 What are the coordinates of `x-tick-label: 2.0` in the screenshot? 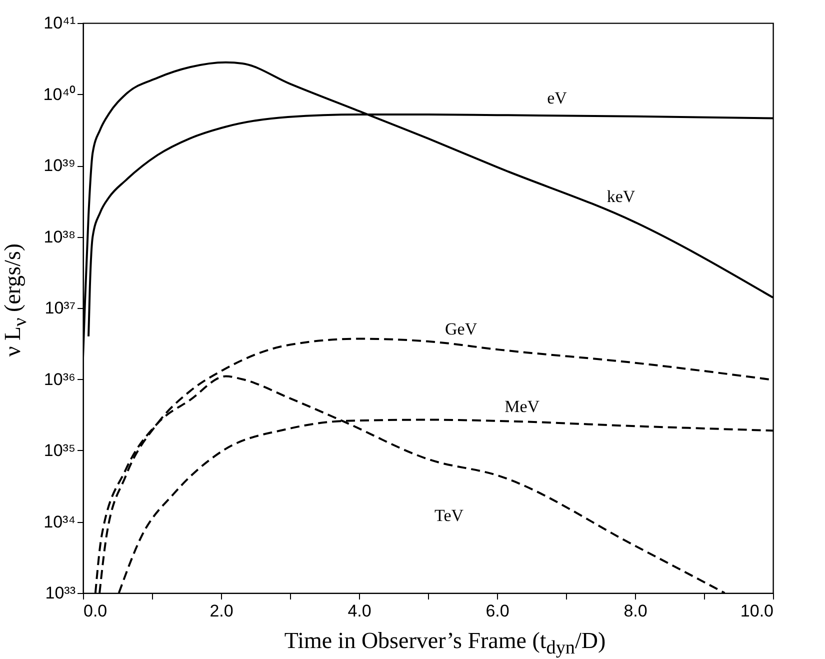 It's located at (222, 611).